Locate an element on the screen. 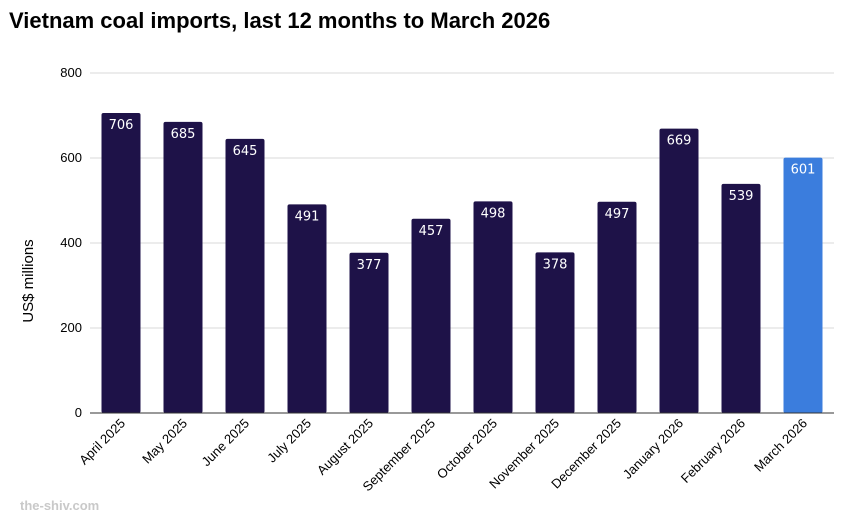 This screenshot has height=519, width=866. x-tick-label: April 2025 is located at coordinates (102, 442).